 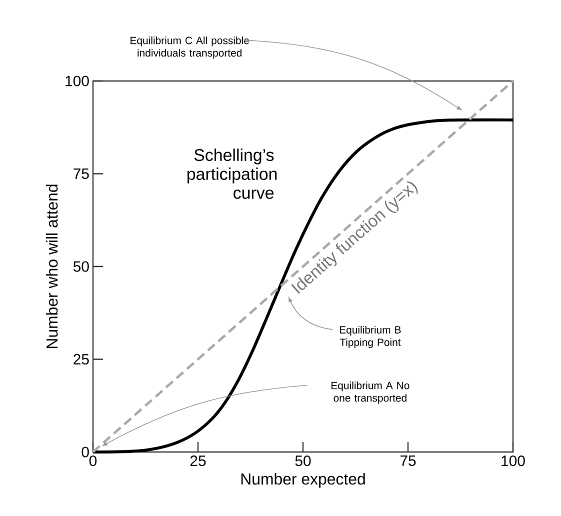 What do you see at coordinates (198, 461) in the screenshot?
I see `x-tick-label: 25` at bounding box center [198, 461].